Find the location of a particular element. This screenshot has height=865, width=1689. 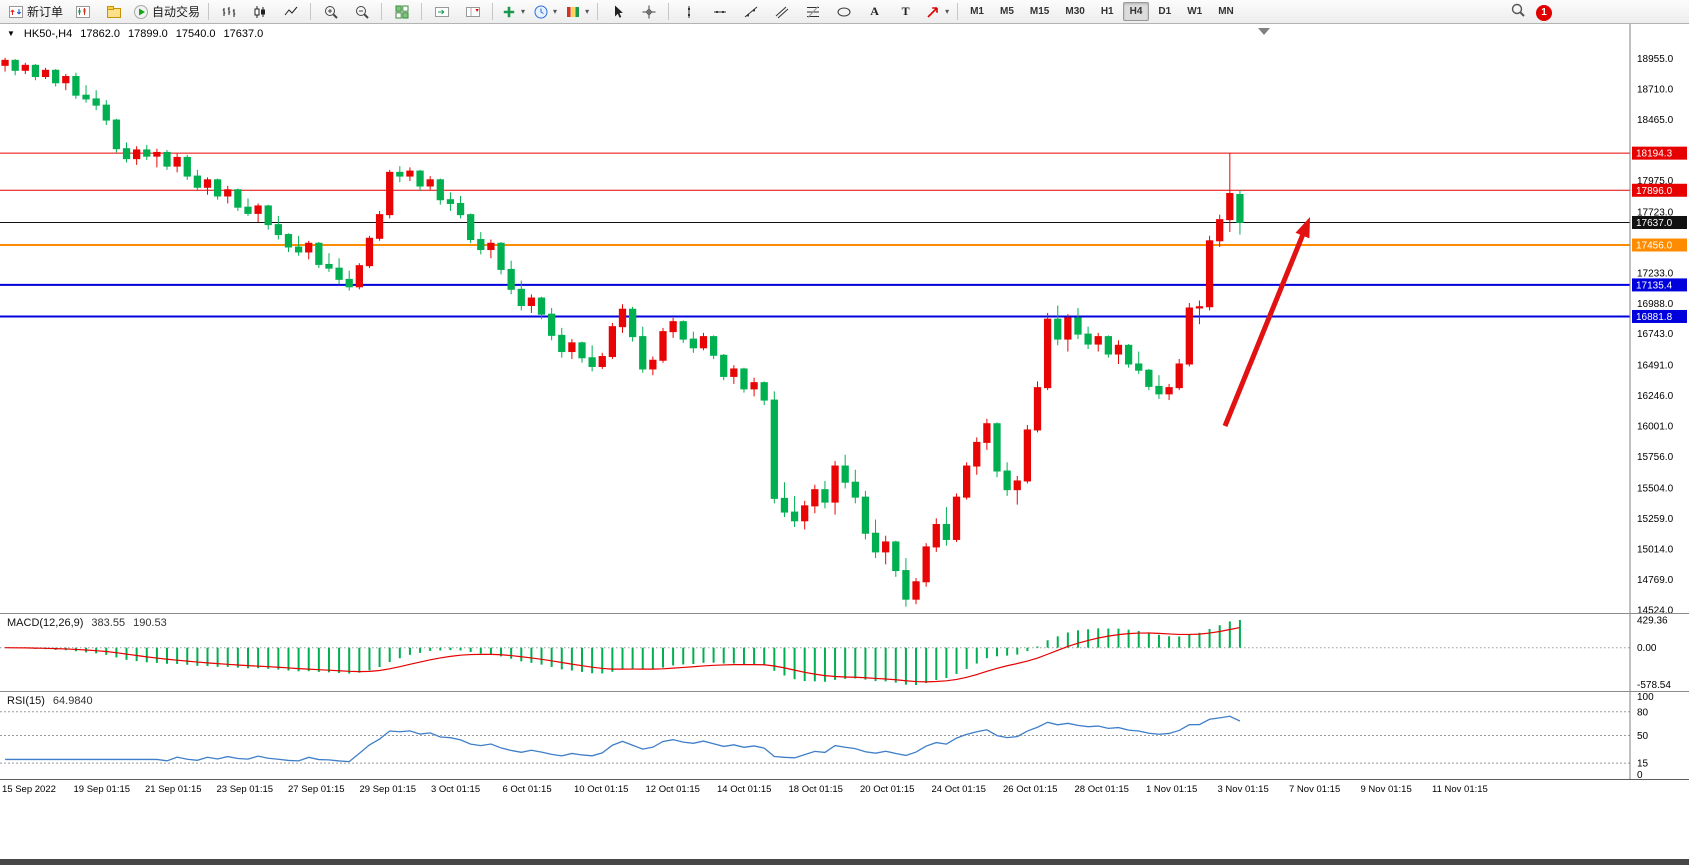

new-order-button: 新订单 is located at coordinates (35, 12).